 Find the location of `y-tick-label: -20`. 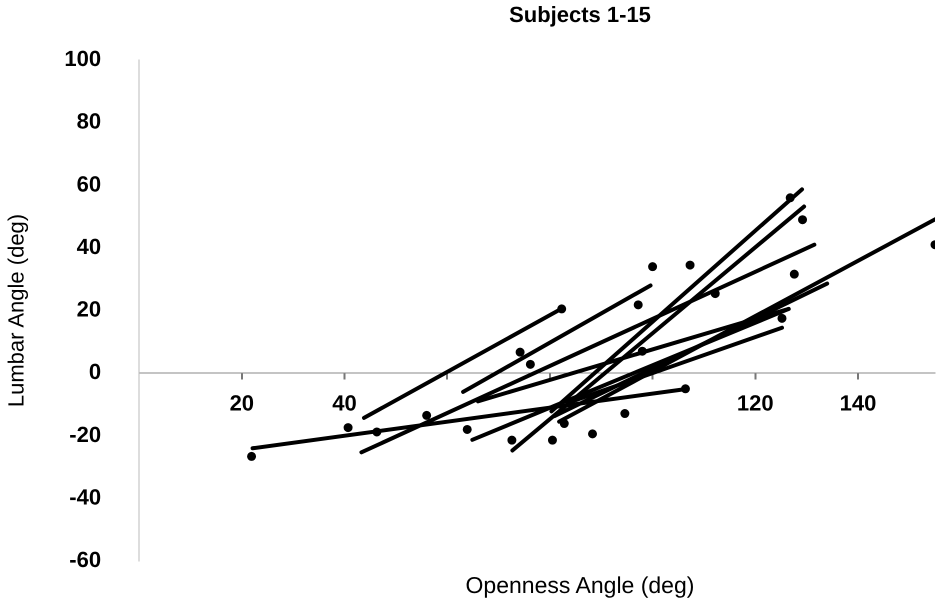

y-tick-label: -20 is located at coordinates (85, 434).